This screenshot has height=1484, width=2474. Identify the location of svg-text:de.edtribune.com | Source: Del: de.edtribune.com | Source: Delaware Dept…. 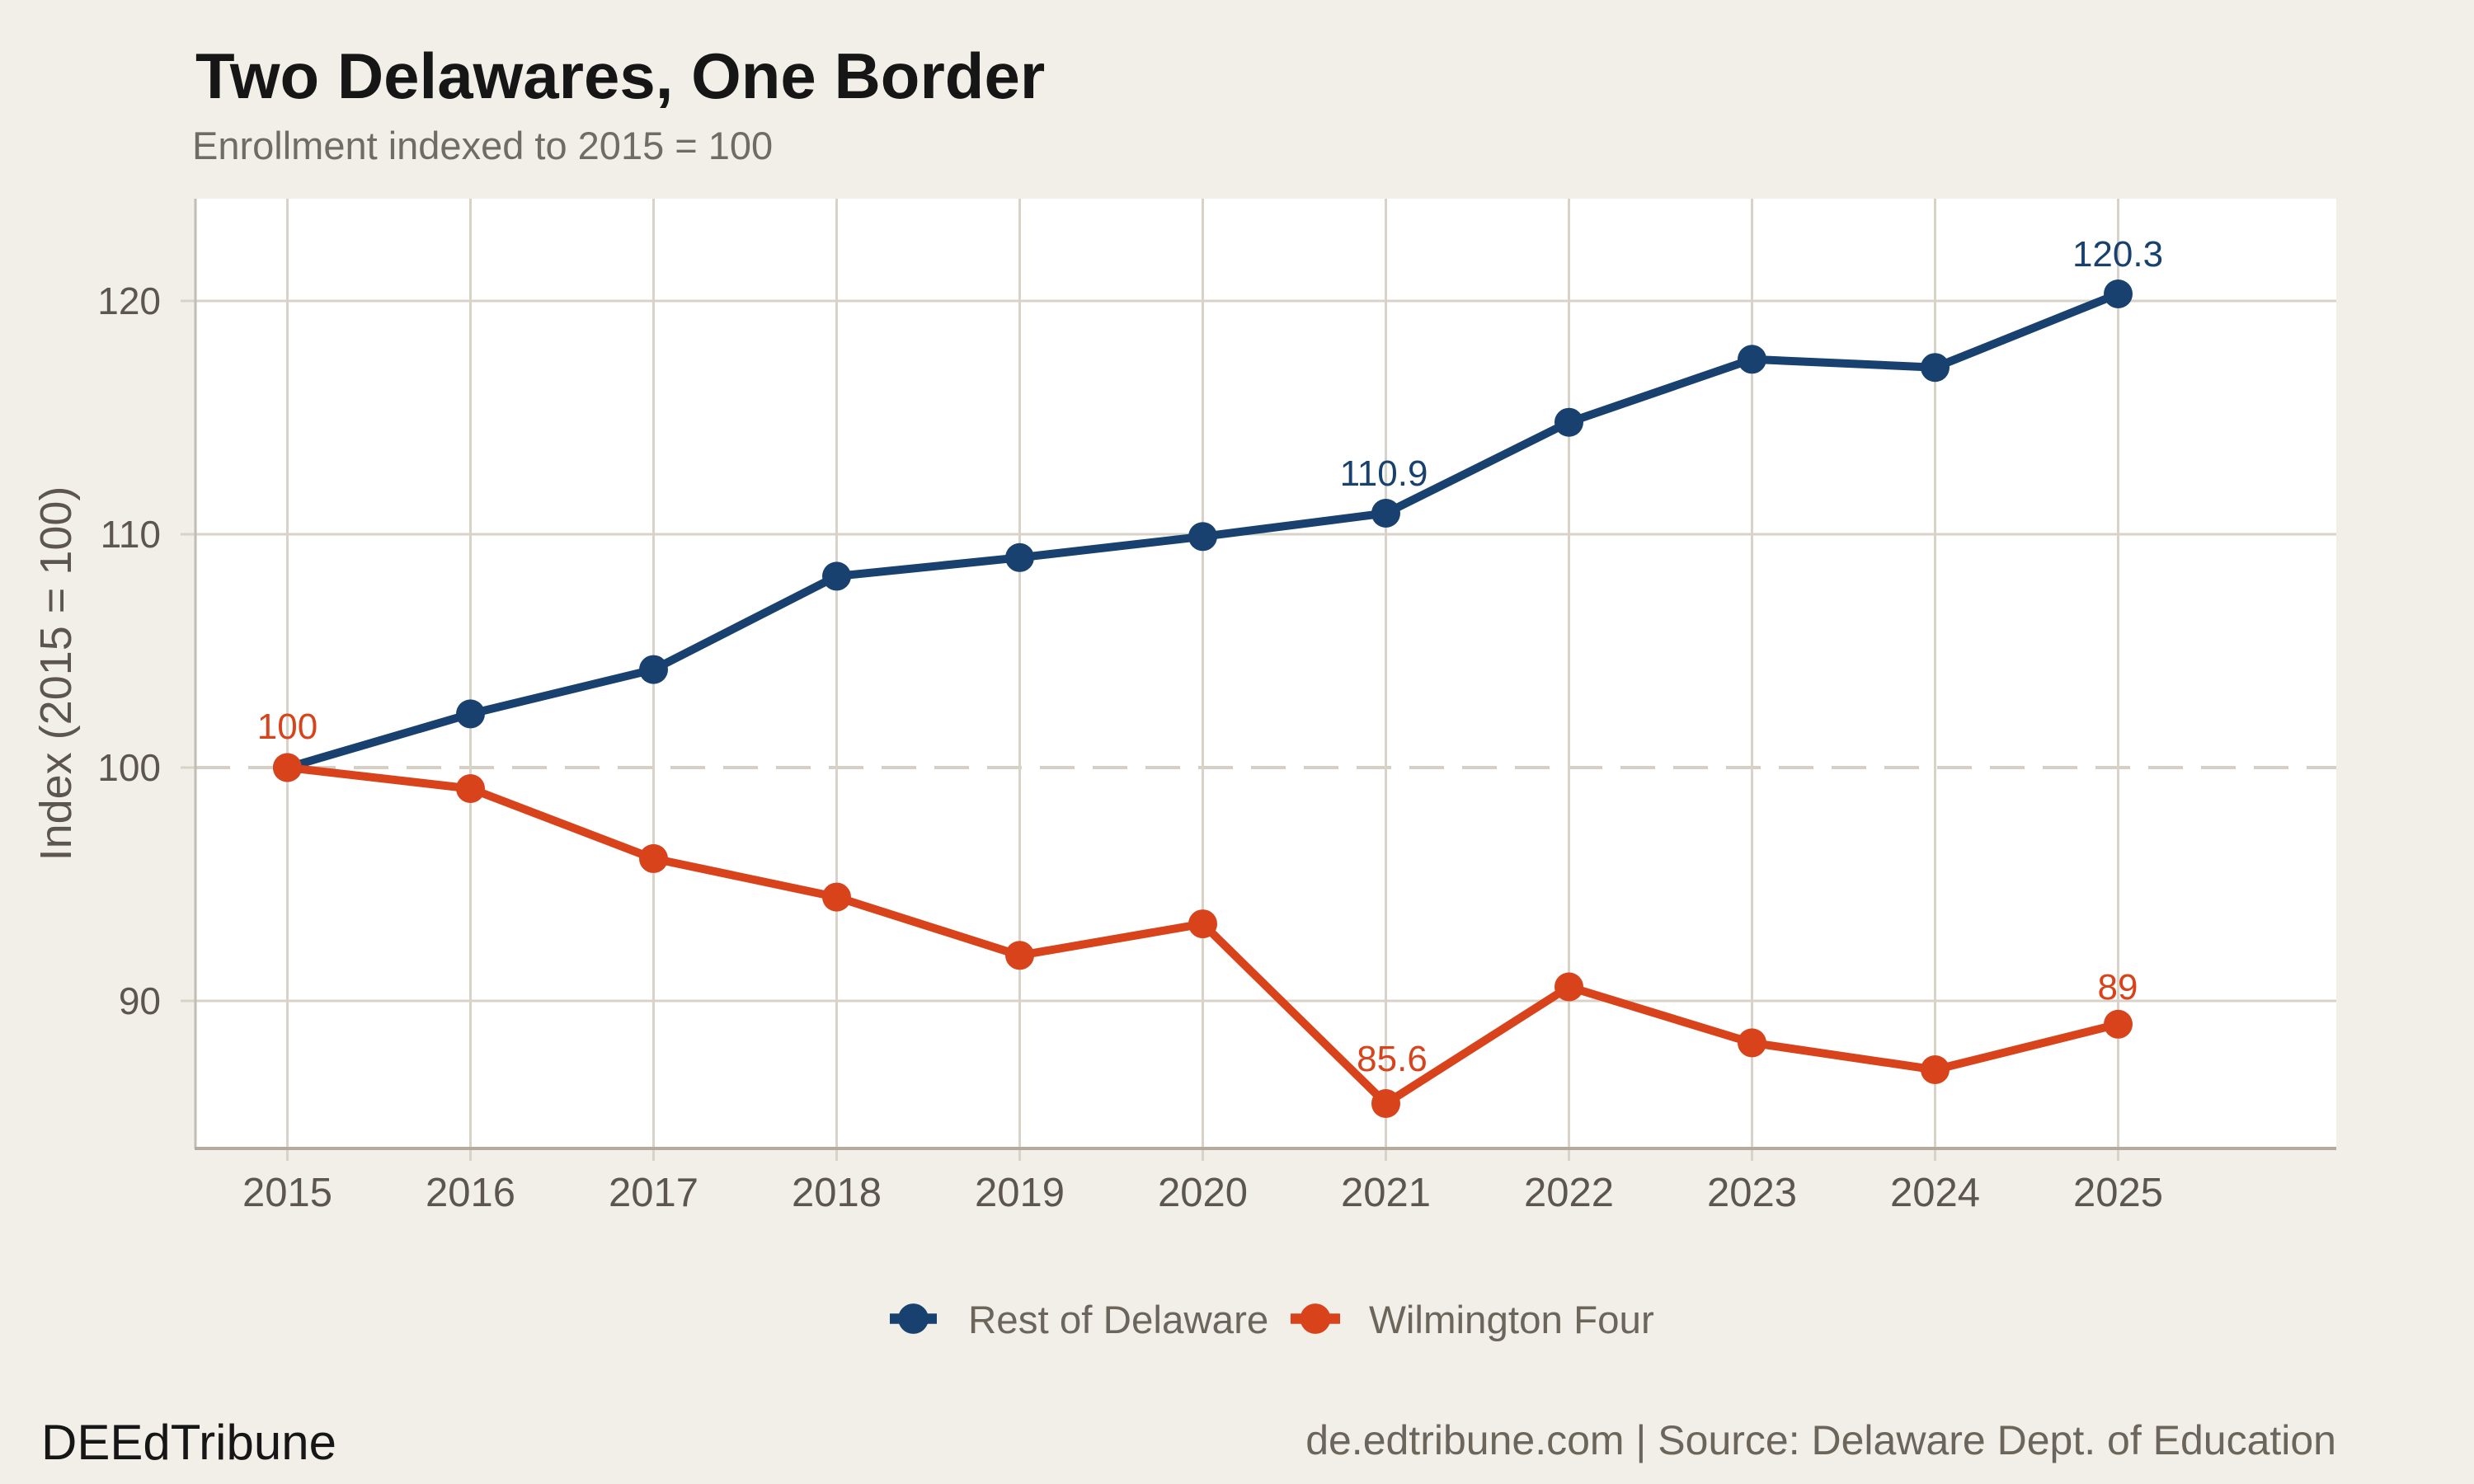
(1820, 1440).